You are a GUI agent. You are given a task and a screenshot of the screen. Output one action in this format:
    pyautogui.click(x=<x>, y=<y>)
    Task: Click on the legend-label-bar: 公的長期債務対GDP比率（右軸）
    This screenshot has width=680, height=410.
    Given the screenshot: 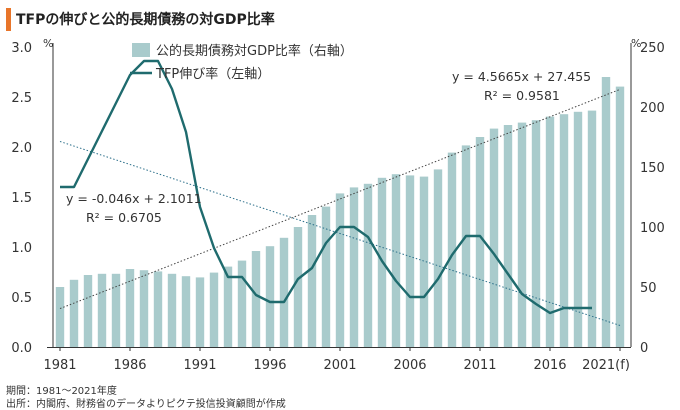 What is the action you would take?
    pyautogui.click(x=254, y=51)
    